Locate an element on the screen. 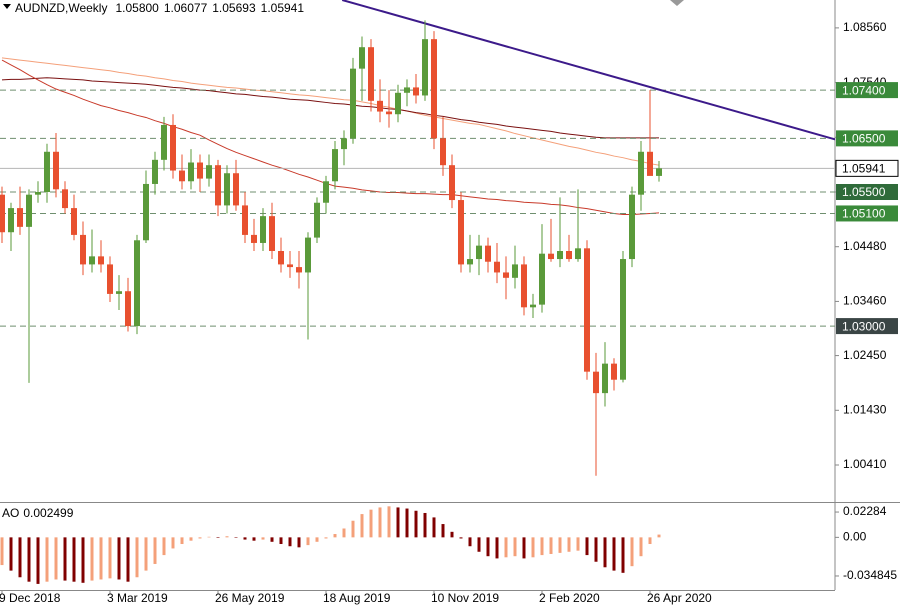 This screenshot has height=606, width=900. price-box is located at coordinates (867, 168).